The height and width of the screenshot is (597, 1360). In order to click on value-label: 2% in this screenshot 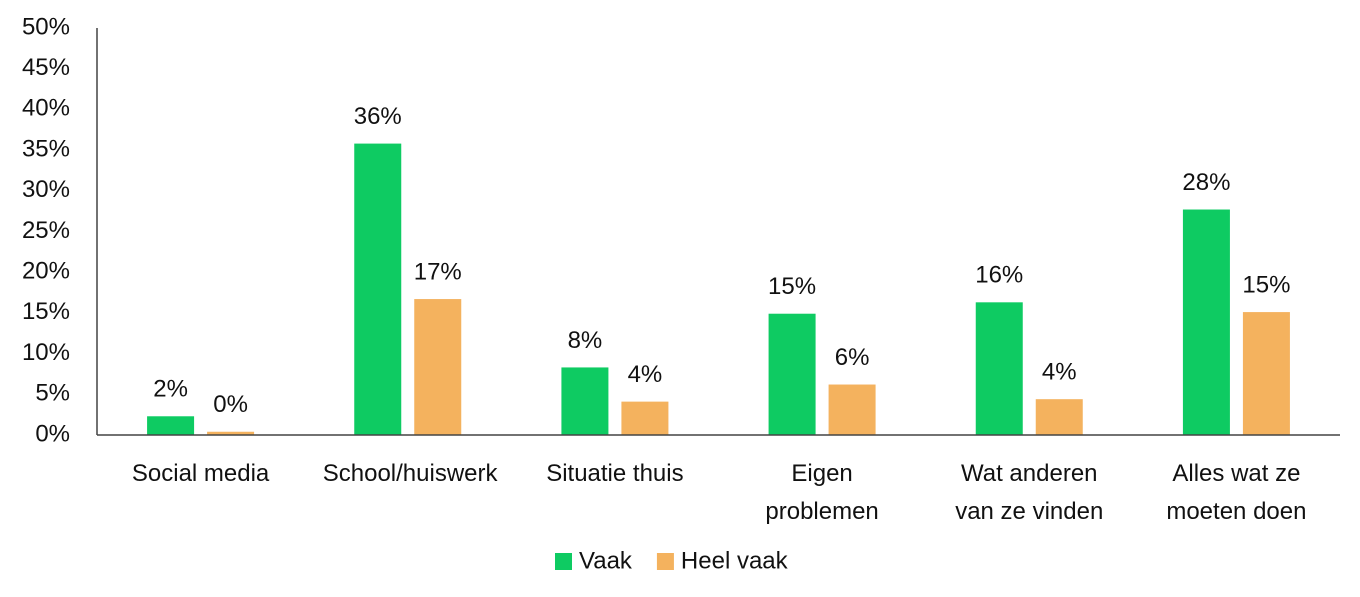, I will do `click(170, 389)`.